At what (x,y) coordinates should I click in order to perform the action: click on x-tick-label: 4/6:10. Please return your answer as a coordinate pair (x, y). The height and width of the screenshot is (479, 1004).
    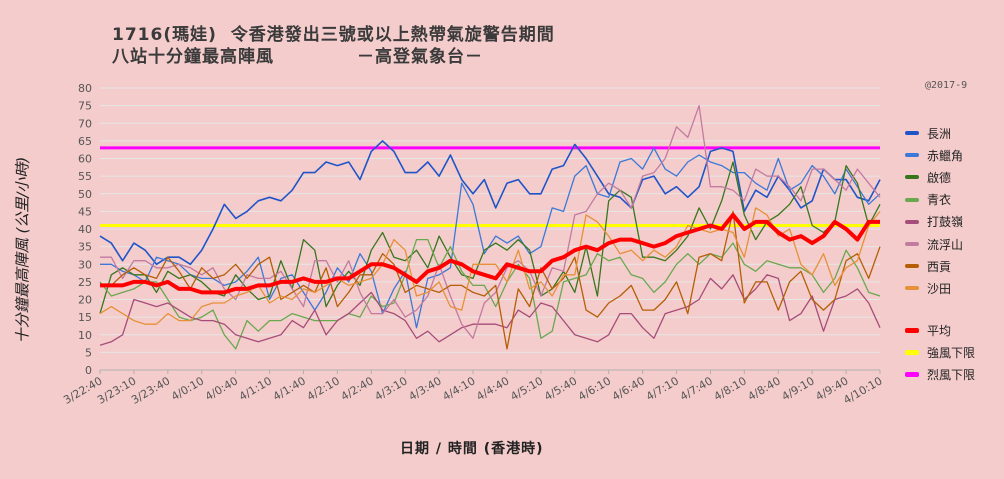
    Looking at the image, I should click on (594, 388).